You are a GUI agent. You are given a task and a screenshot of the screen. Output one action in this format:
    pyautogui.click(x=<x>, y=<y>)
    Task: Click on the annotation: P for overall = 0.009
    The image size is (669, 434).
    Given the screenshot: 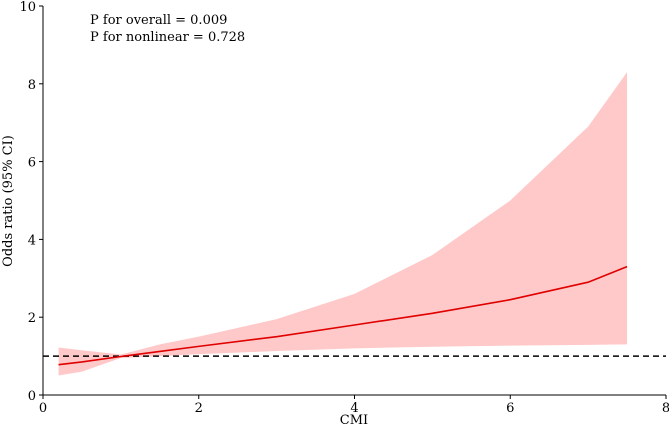 What is the action you would take?
    pyautogui.click(x=158, y=20)
    